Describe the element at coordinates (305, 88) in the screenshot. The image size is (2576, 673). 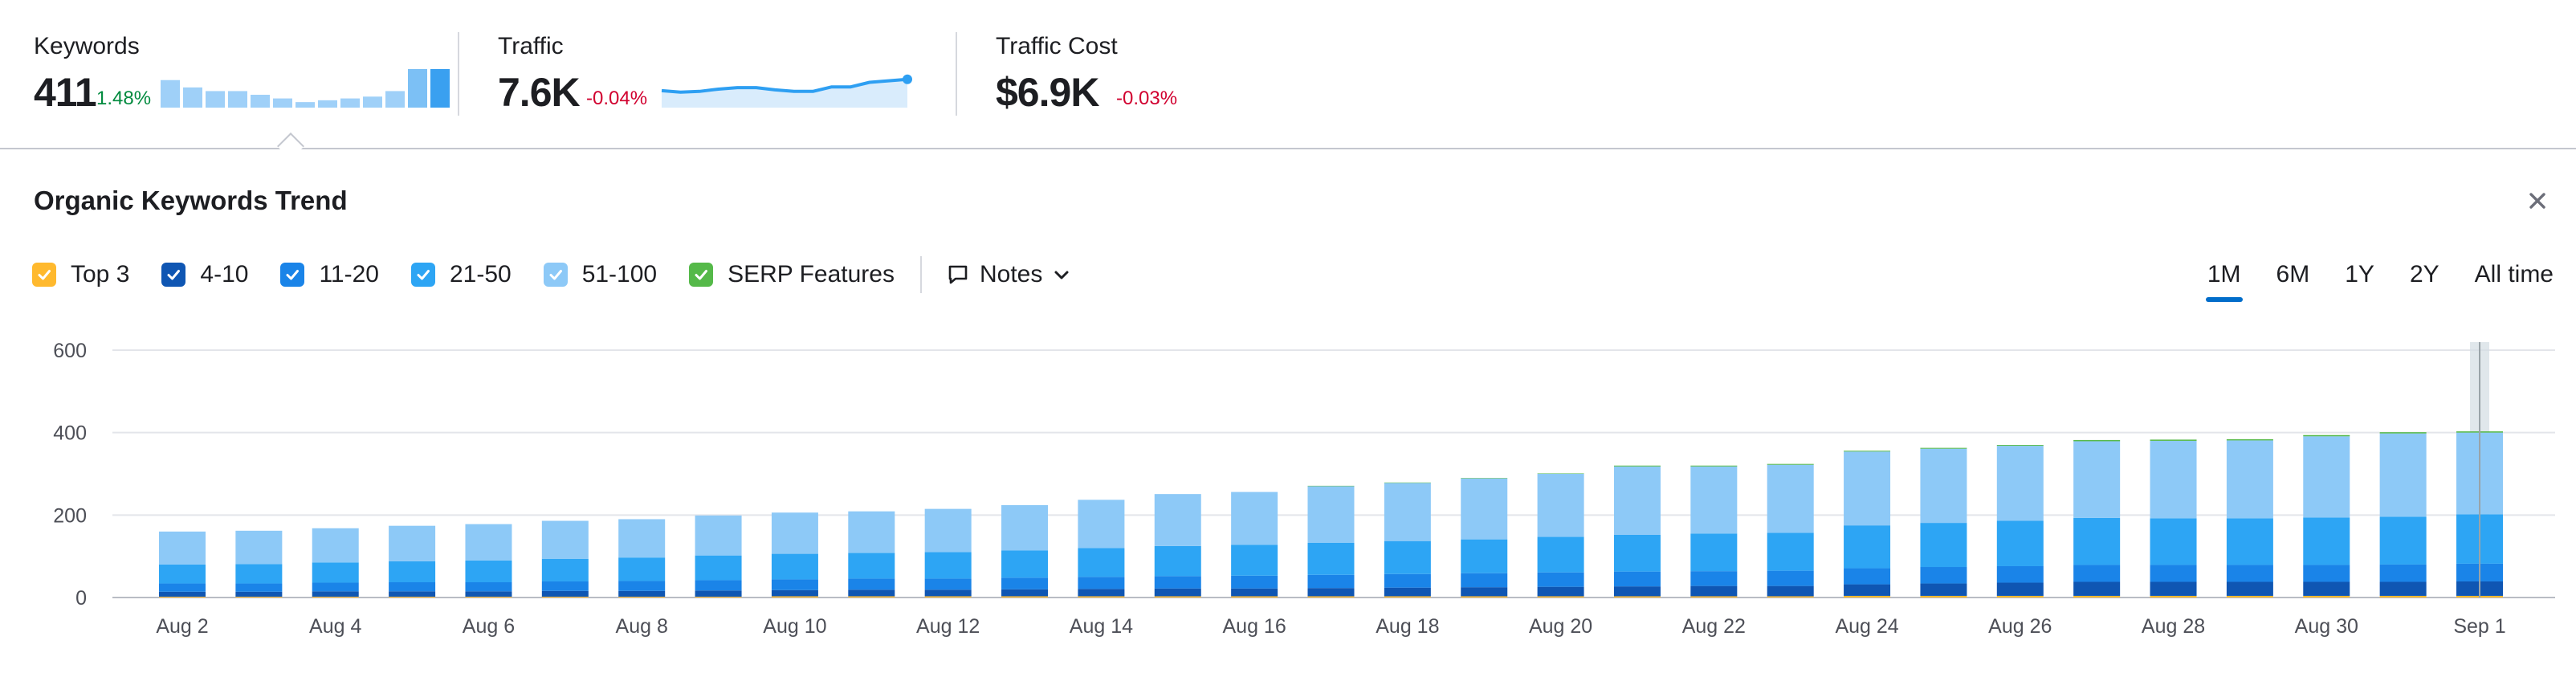
I see `keywords-sparkline` at that location.